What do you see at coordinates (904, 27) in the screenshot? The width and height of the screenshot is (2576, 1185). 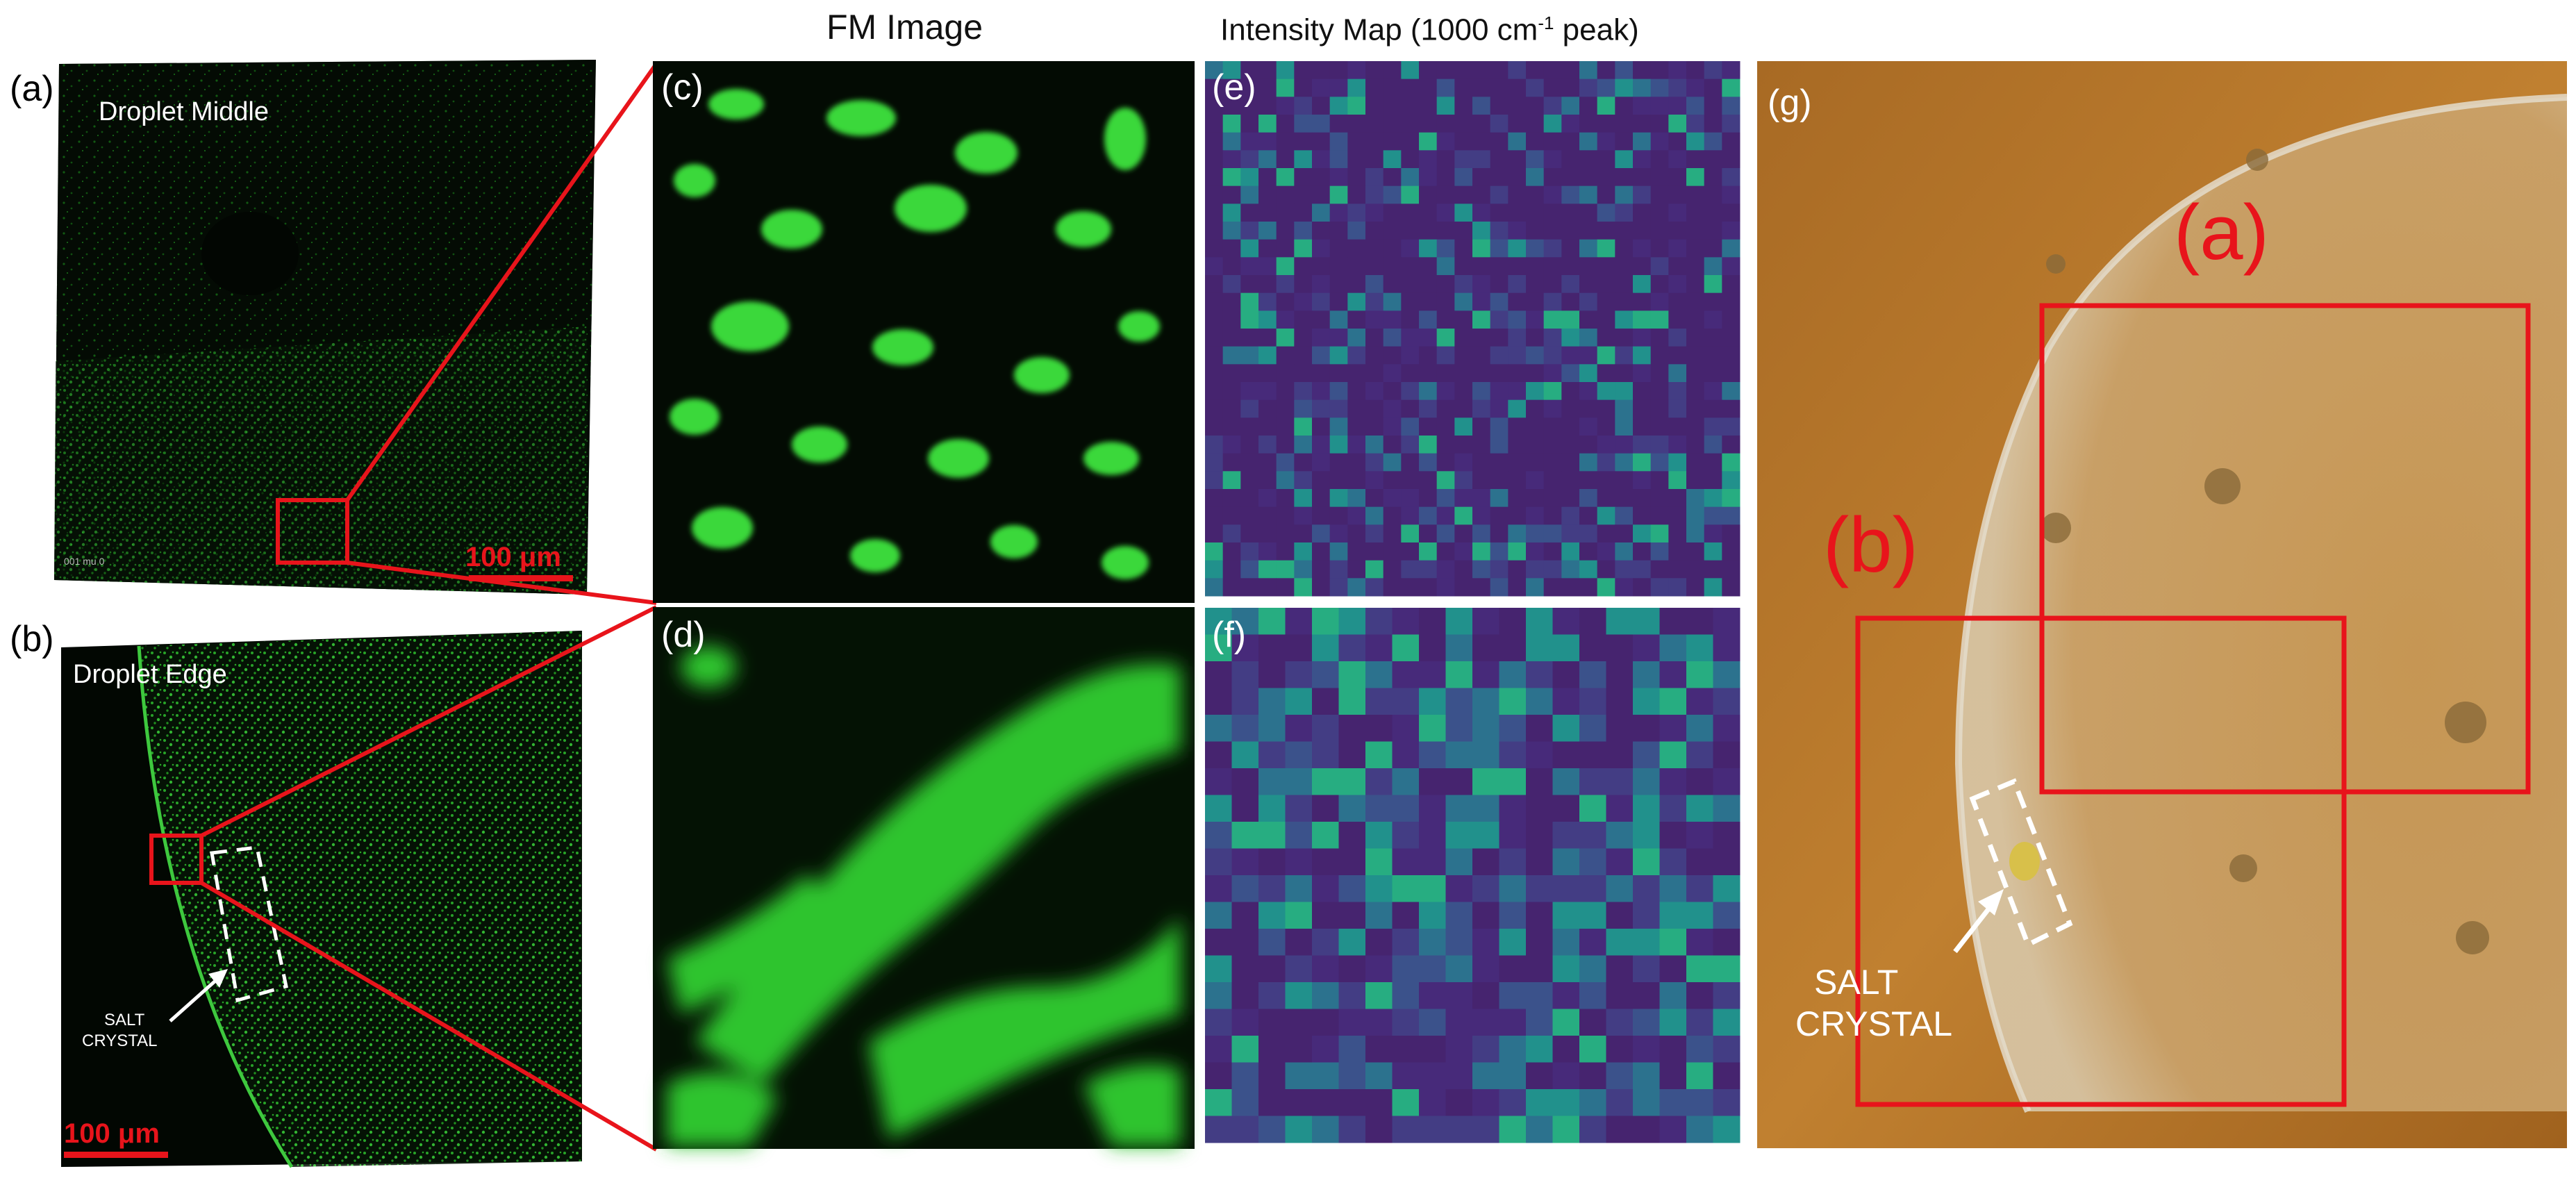 I see `fm-image-header: FM Image` at bounding box center [904, 27].